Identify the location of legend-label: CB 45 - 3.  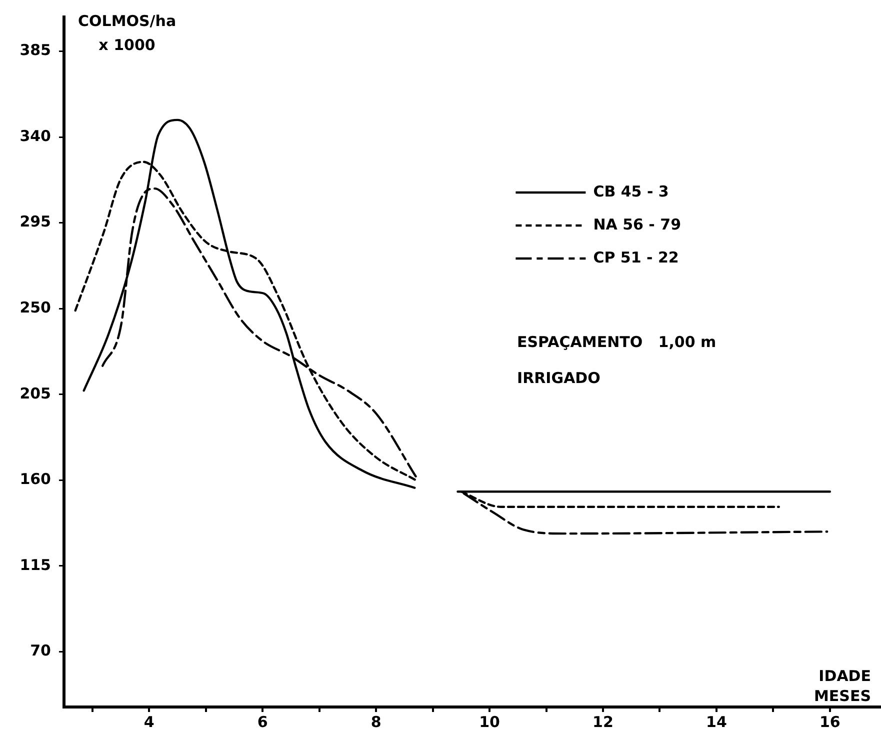
(631, 191).